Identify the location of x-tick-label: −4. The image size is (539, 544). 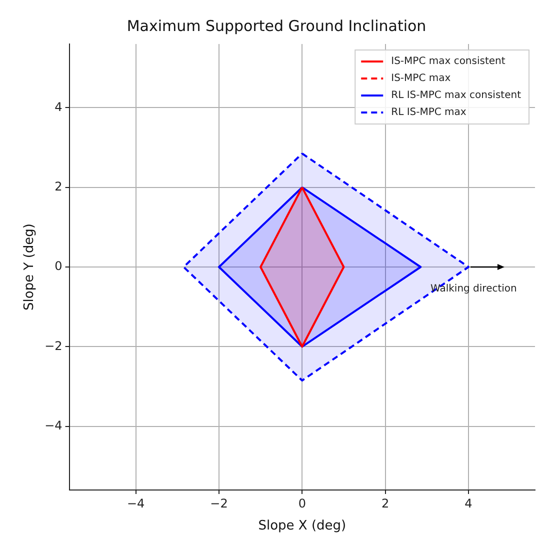
(135, 503).